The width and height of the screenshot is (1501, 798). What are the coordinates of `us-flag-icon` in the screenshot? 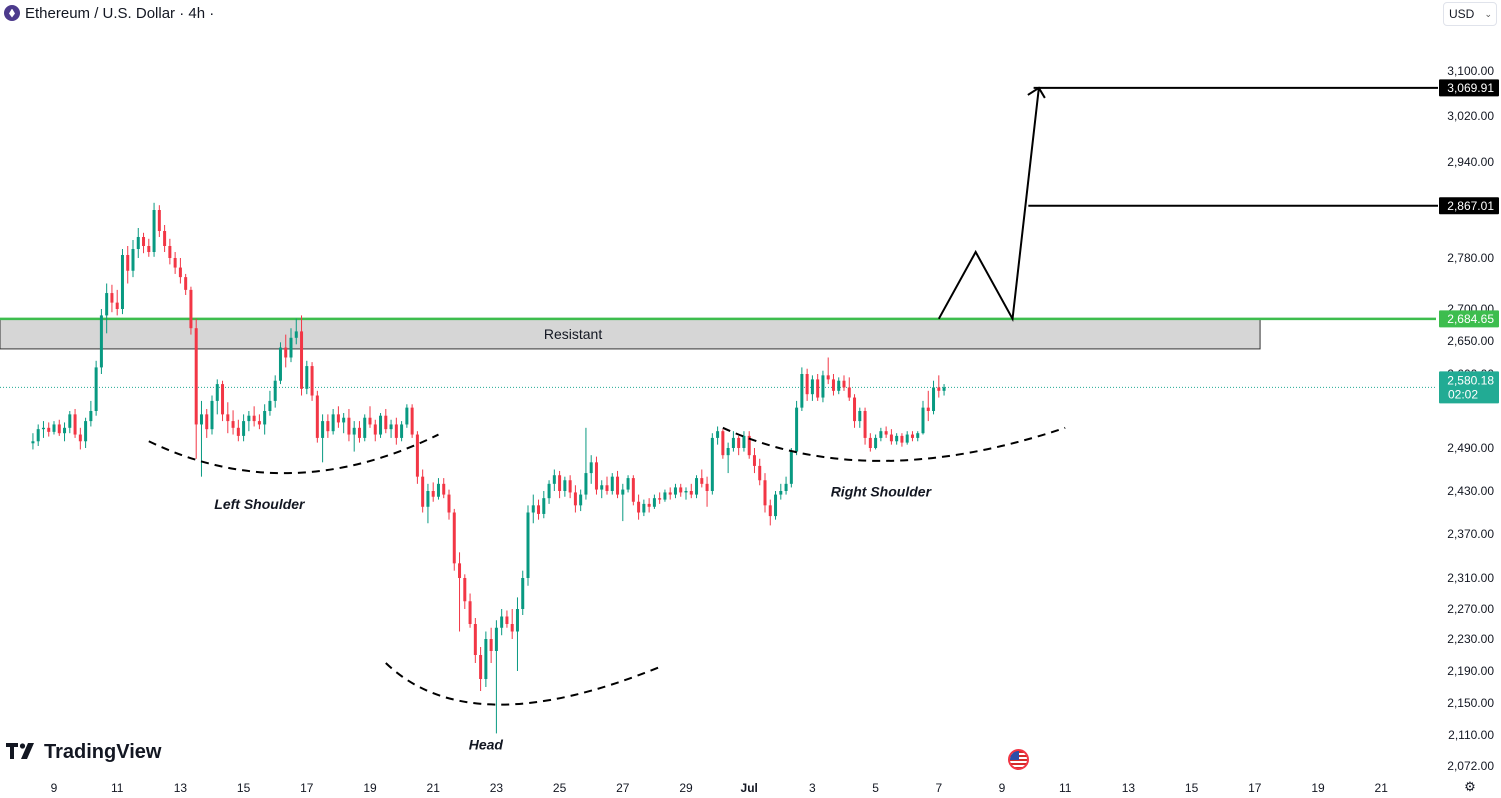 It's located at (1018, 759).